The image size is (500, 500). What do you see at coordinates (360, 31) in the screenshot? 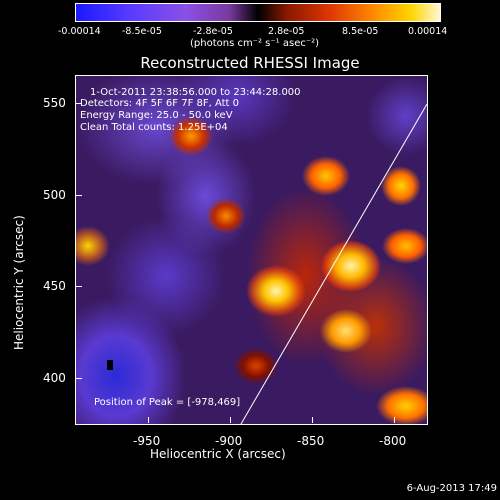
I see `colorbar-tick: 8.5e-05` at bounding box center [360, 31].